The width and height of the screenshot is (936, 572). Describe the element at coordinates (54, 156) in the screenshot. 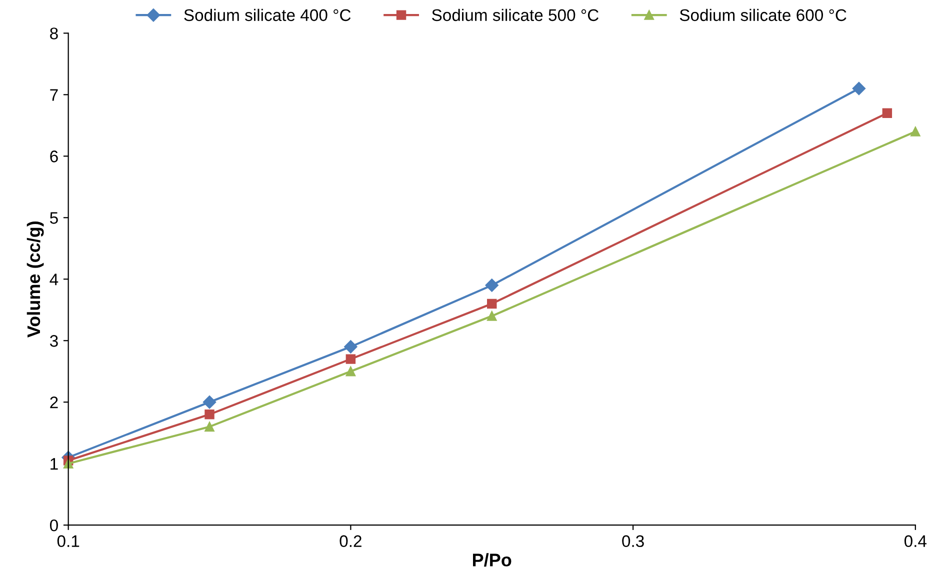

I see `y-tick-label: 6` at that location.